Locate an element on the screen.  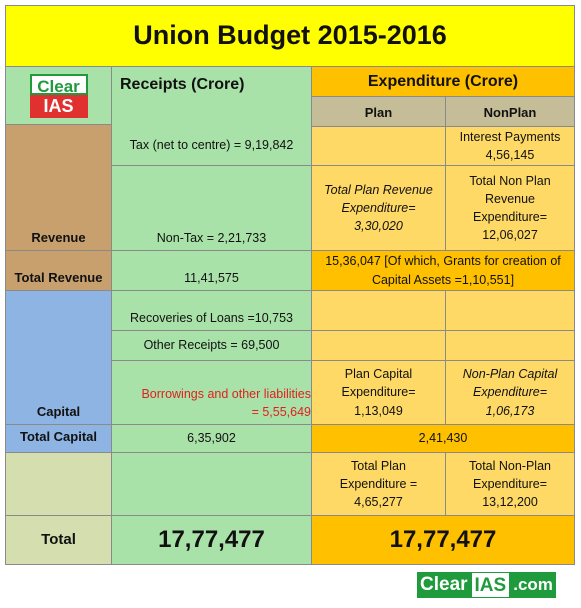
nonplan-revenue-line4: 12,06,027 is located at coordinates (510, 235).